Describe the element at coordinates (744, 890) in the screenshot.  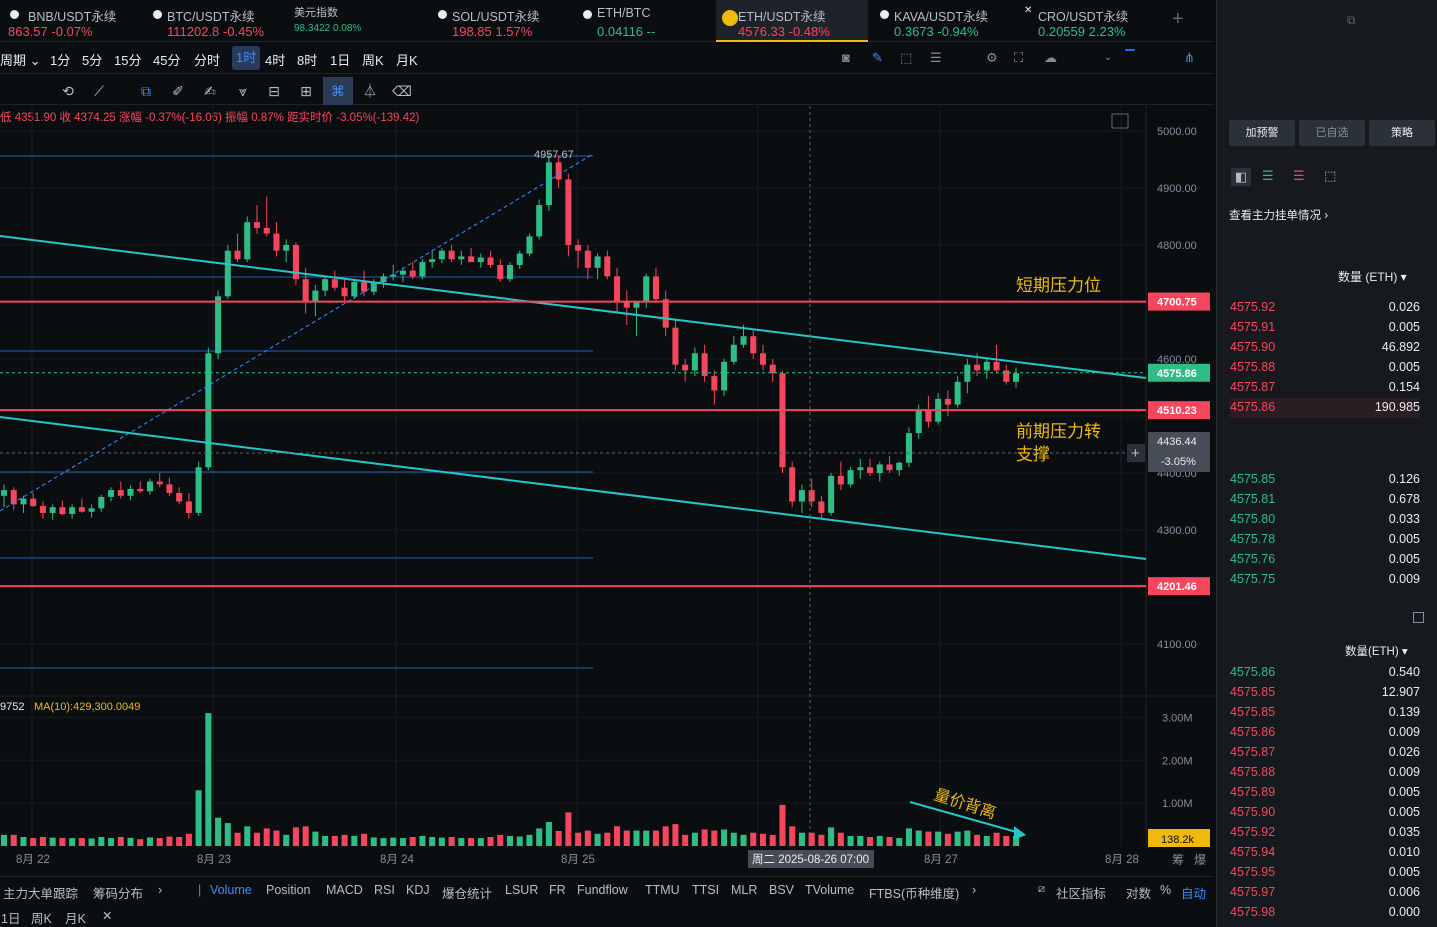
I see `indicator-tab: MLR` at that location.